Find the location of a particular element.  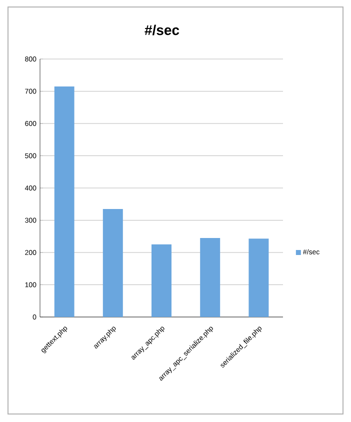

chart-title: #/sec is located at coordinates (162, 30).